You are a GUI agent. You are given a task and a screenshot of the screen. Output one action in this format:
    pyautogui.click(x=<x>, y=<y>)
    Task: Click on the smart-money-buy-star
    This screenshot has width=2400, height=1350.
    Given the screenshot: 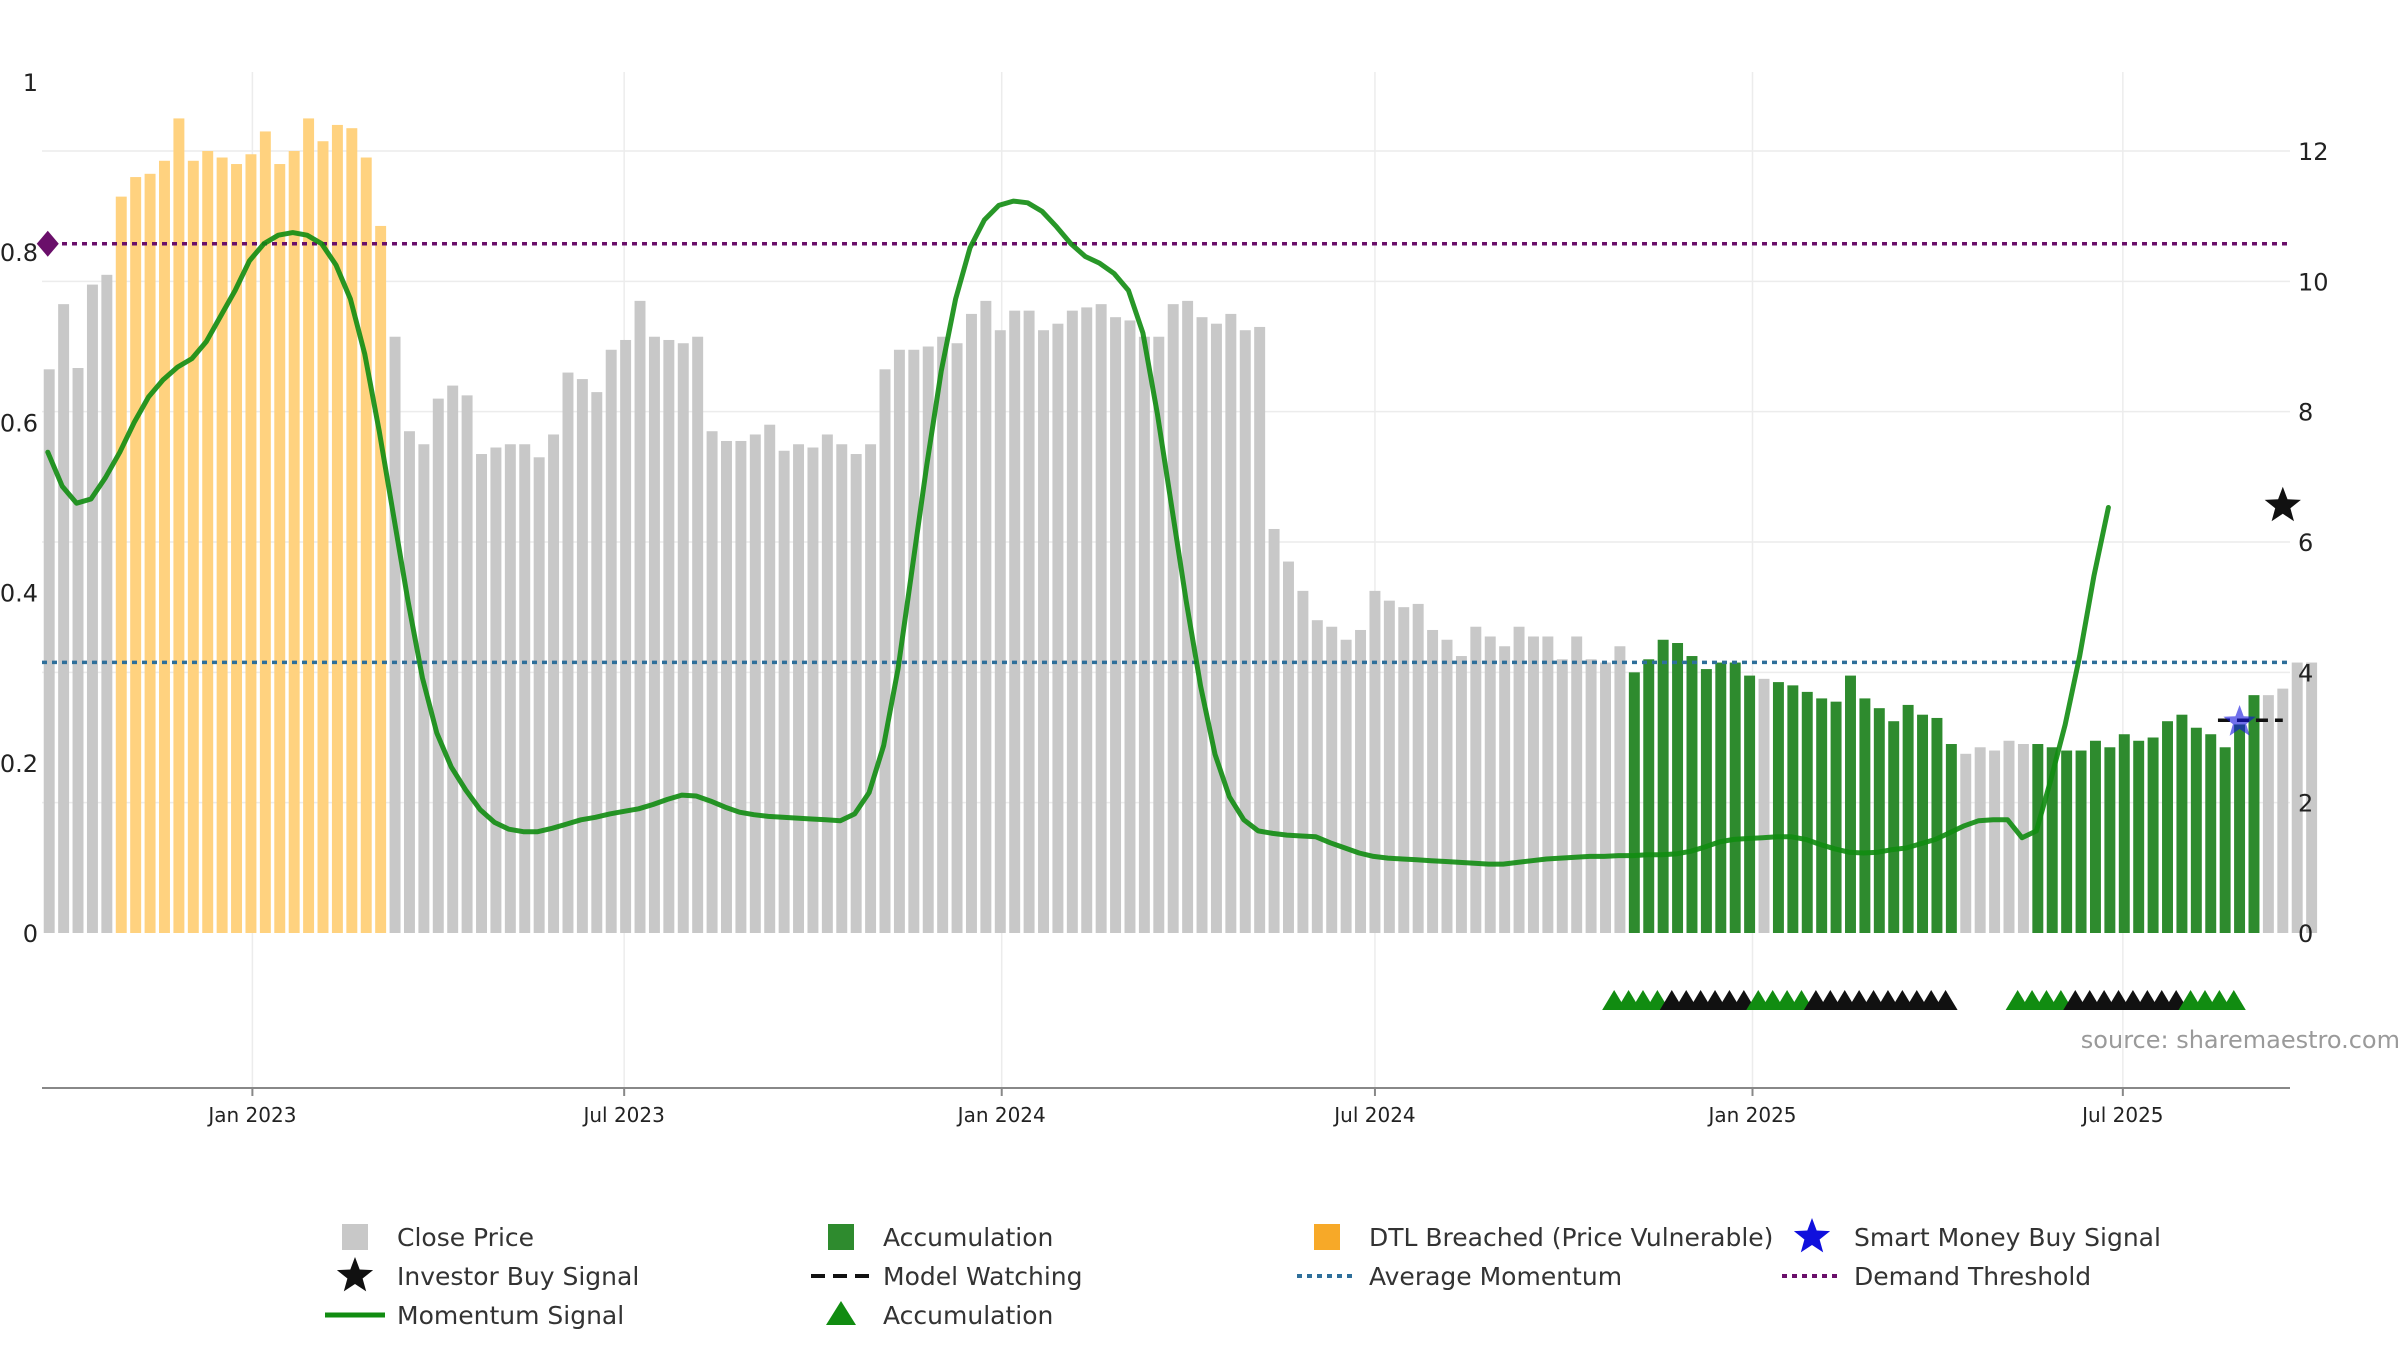 What is the action you would take?
    pyautogui.click(x=2239, y=720)
    